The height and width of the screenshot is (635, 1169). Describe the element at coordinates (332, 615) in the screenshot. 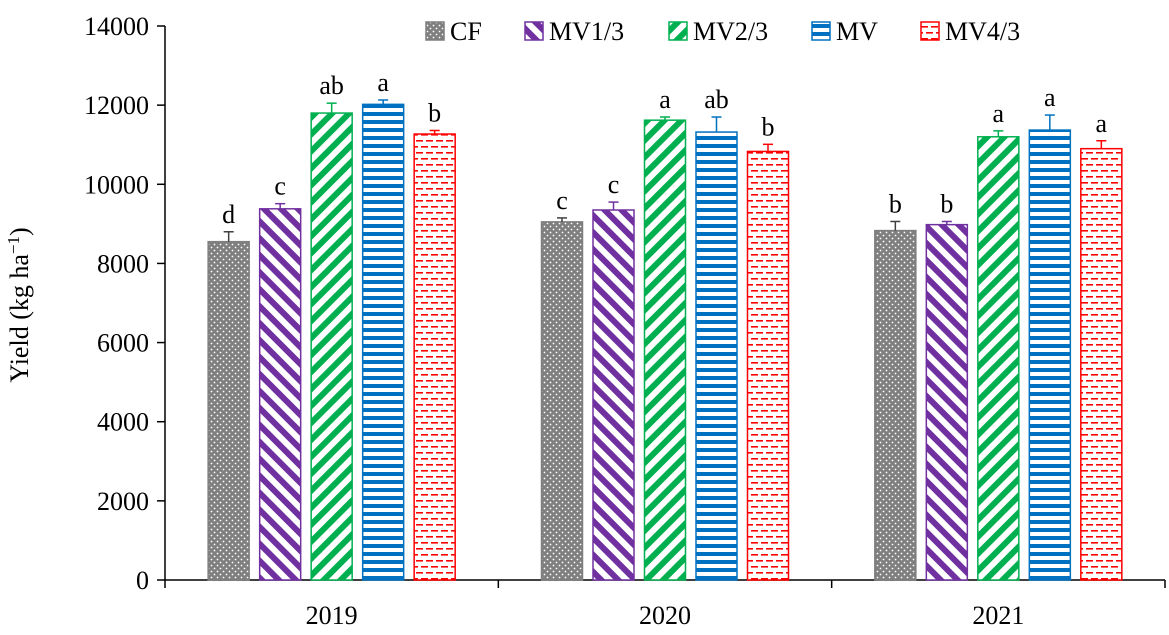

I see `x-tick-label: 2019` at that location.